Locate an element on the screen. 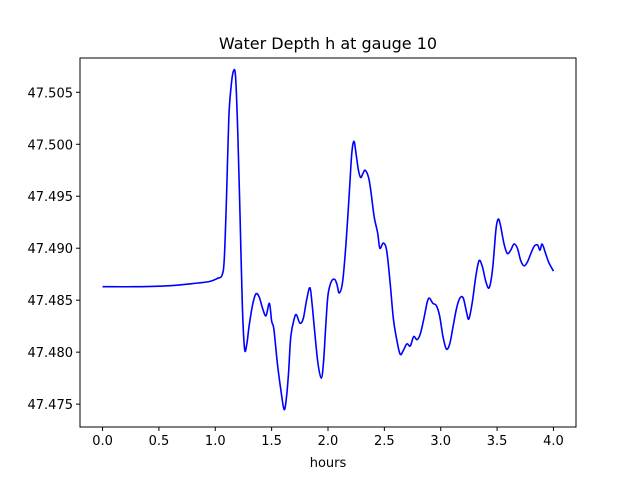 The height and width of the screenshot is (480, 640). x-axis-label: hours is located at coordinates (328, 463).